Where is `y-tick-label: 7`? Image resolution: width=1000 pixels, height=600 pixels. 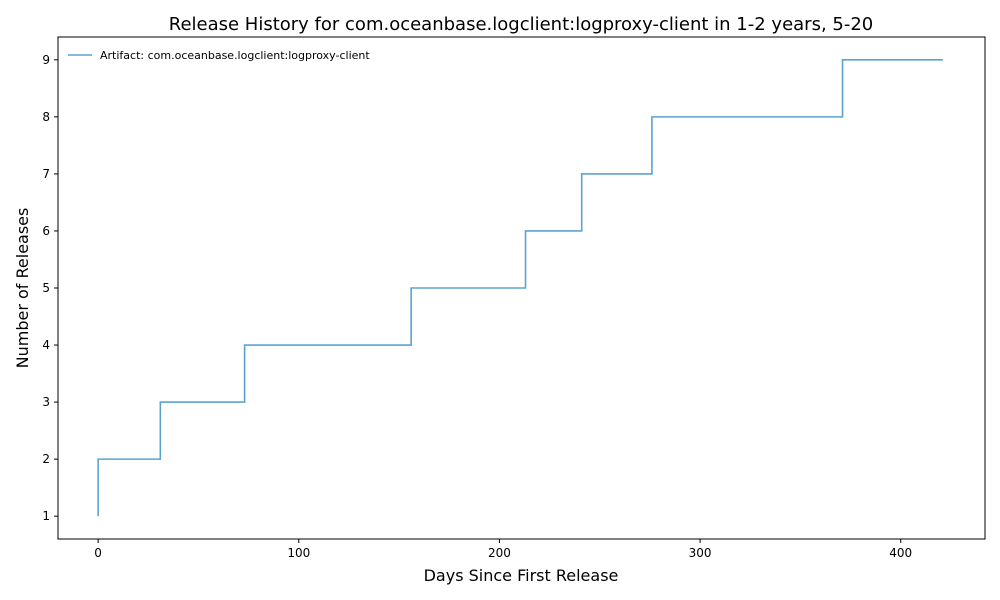 y-tick-label: 7 is located at coordinates (46, 174).